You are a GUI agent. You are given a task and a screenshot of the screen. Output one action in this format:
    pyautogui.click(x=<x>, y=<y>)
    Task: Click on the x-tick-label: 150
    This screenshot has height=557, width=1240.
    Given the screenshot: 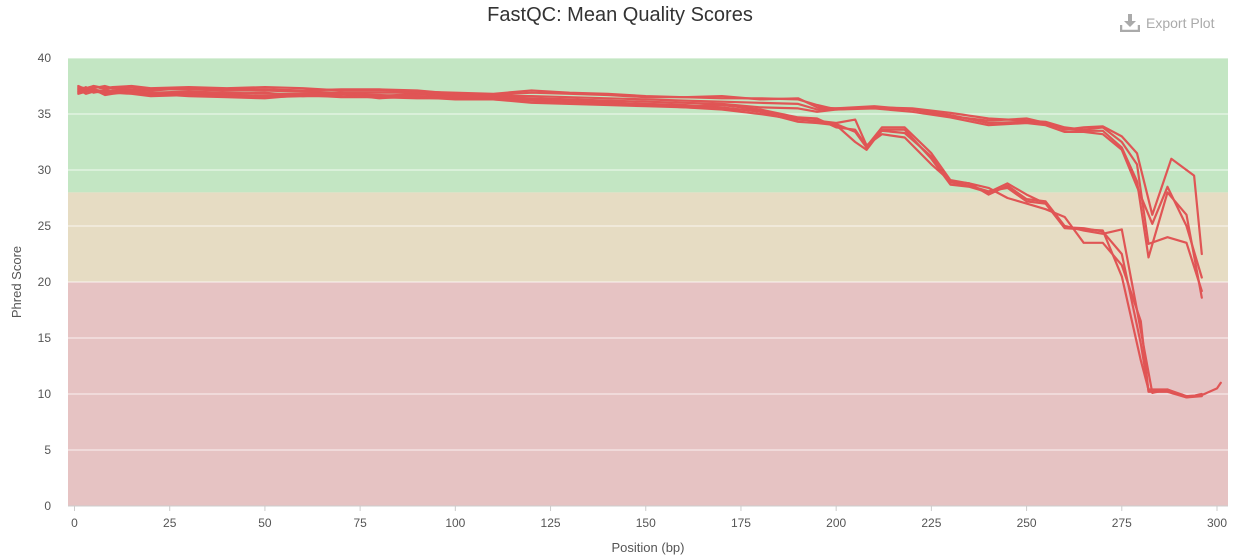 What is the action you would take?
    pyautogui.click(x=646, y=523)
    